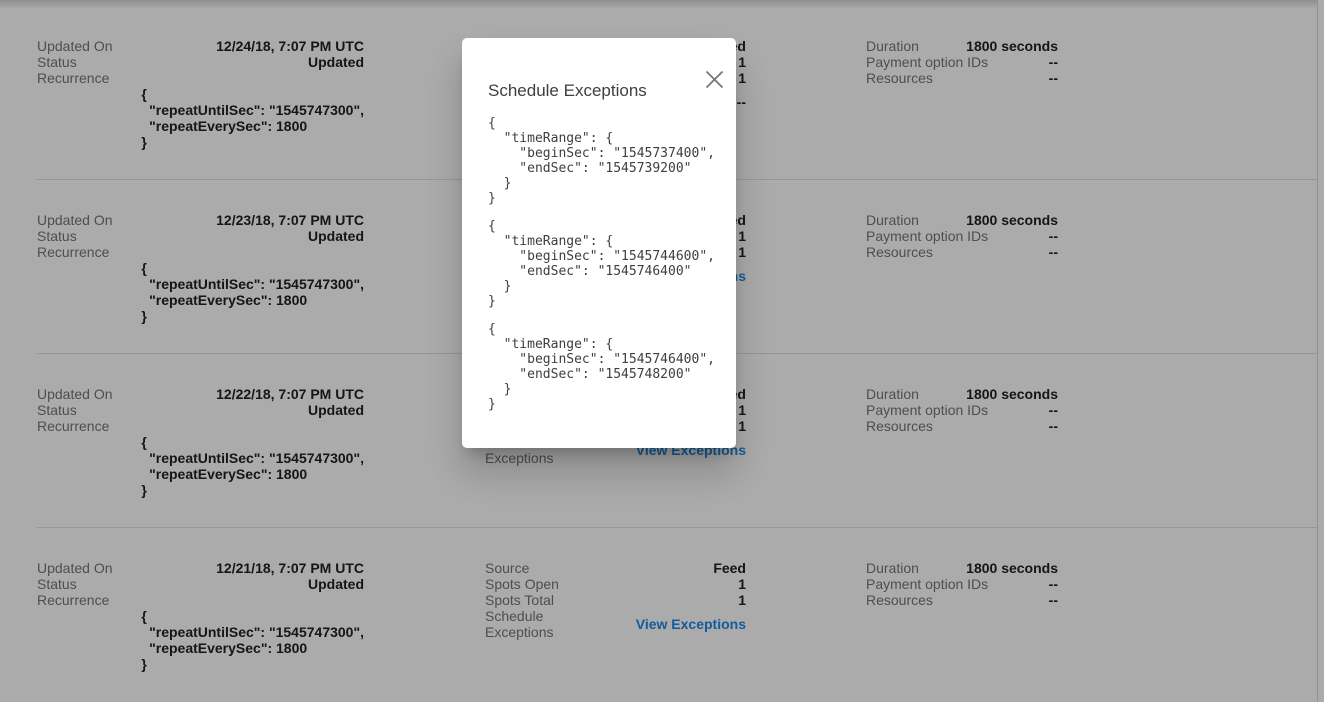 The image size is (1324, 702). I want to click on view-exceptions-link: View Exceptions, so click(690, 624).